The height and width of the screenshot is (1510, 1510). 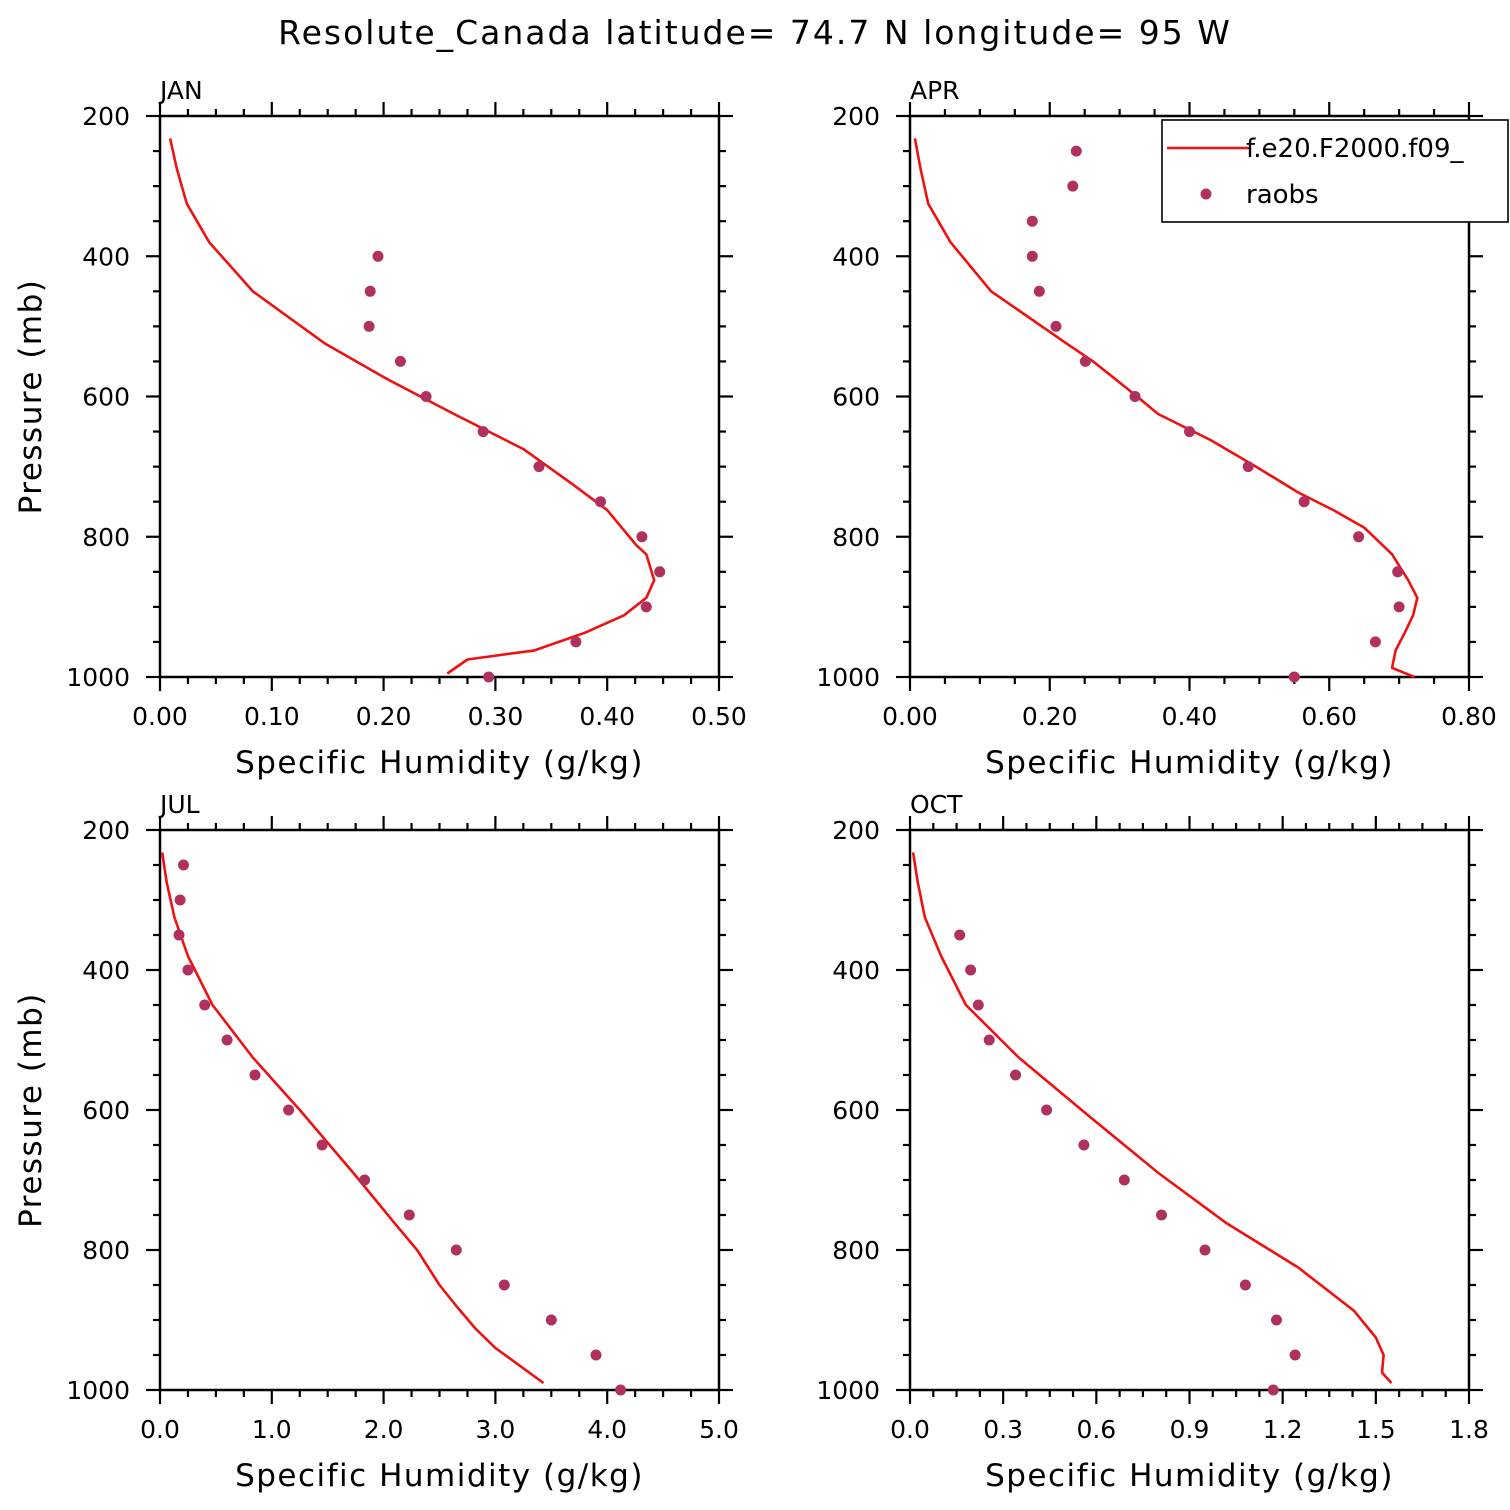 I want to click on legend-obs-swatch, so click(x=1206, y=194).